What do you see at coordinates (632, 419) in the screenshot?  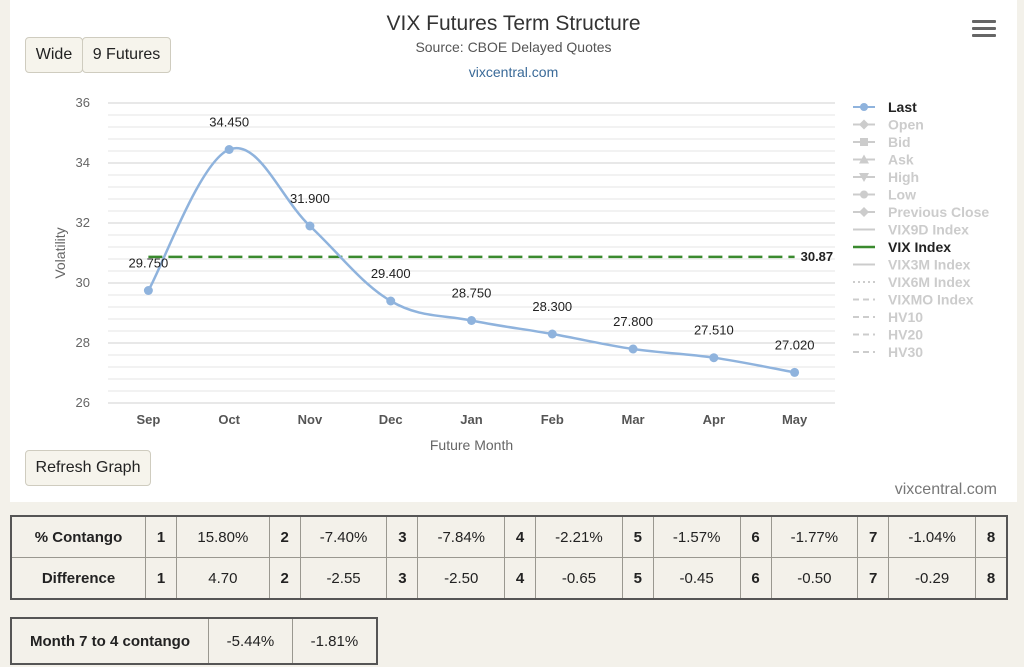 I see `x-tick-label-mar: Mar` at bounding box center [632, 419].